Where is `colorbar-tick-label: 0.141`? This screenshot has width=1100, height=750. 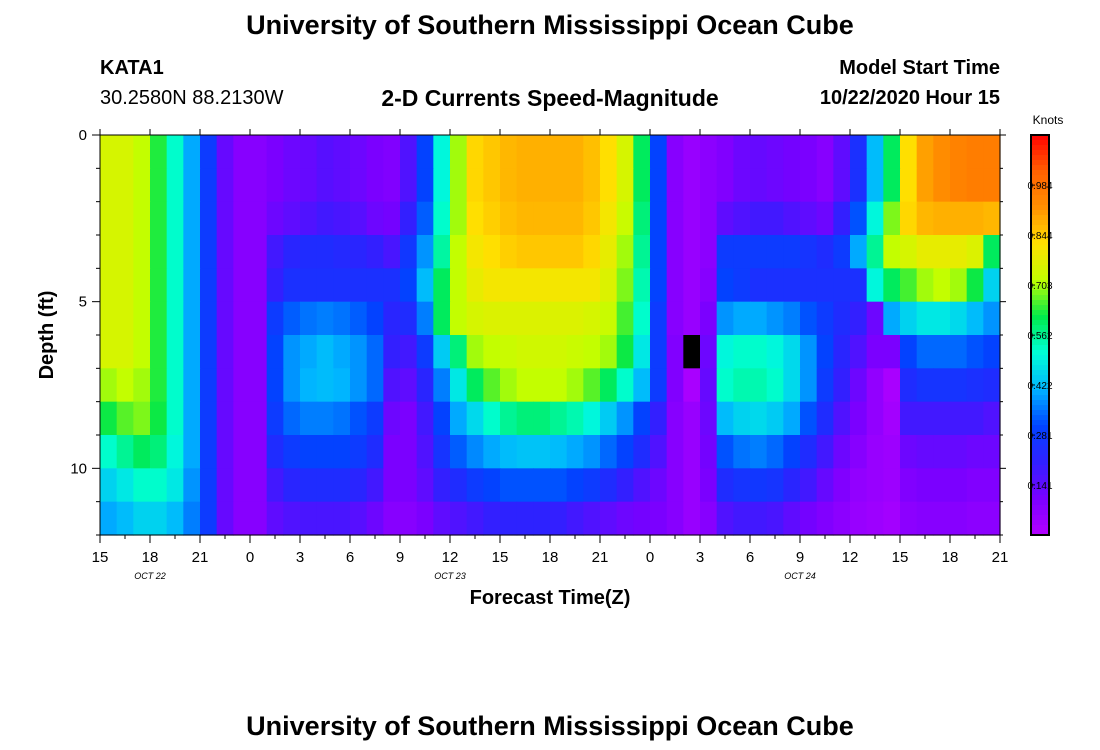 colorbar-tick-label: 0.141 is located at coordinates (1039, 486).